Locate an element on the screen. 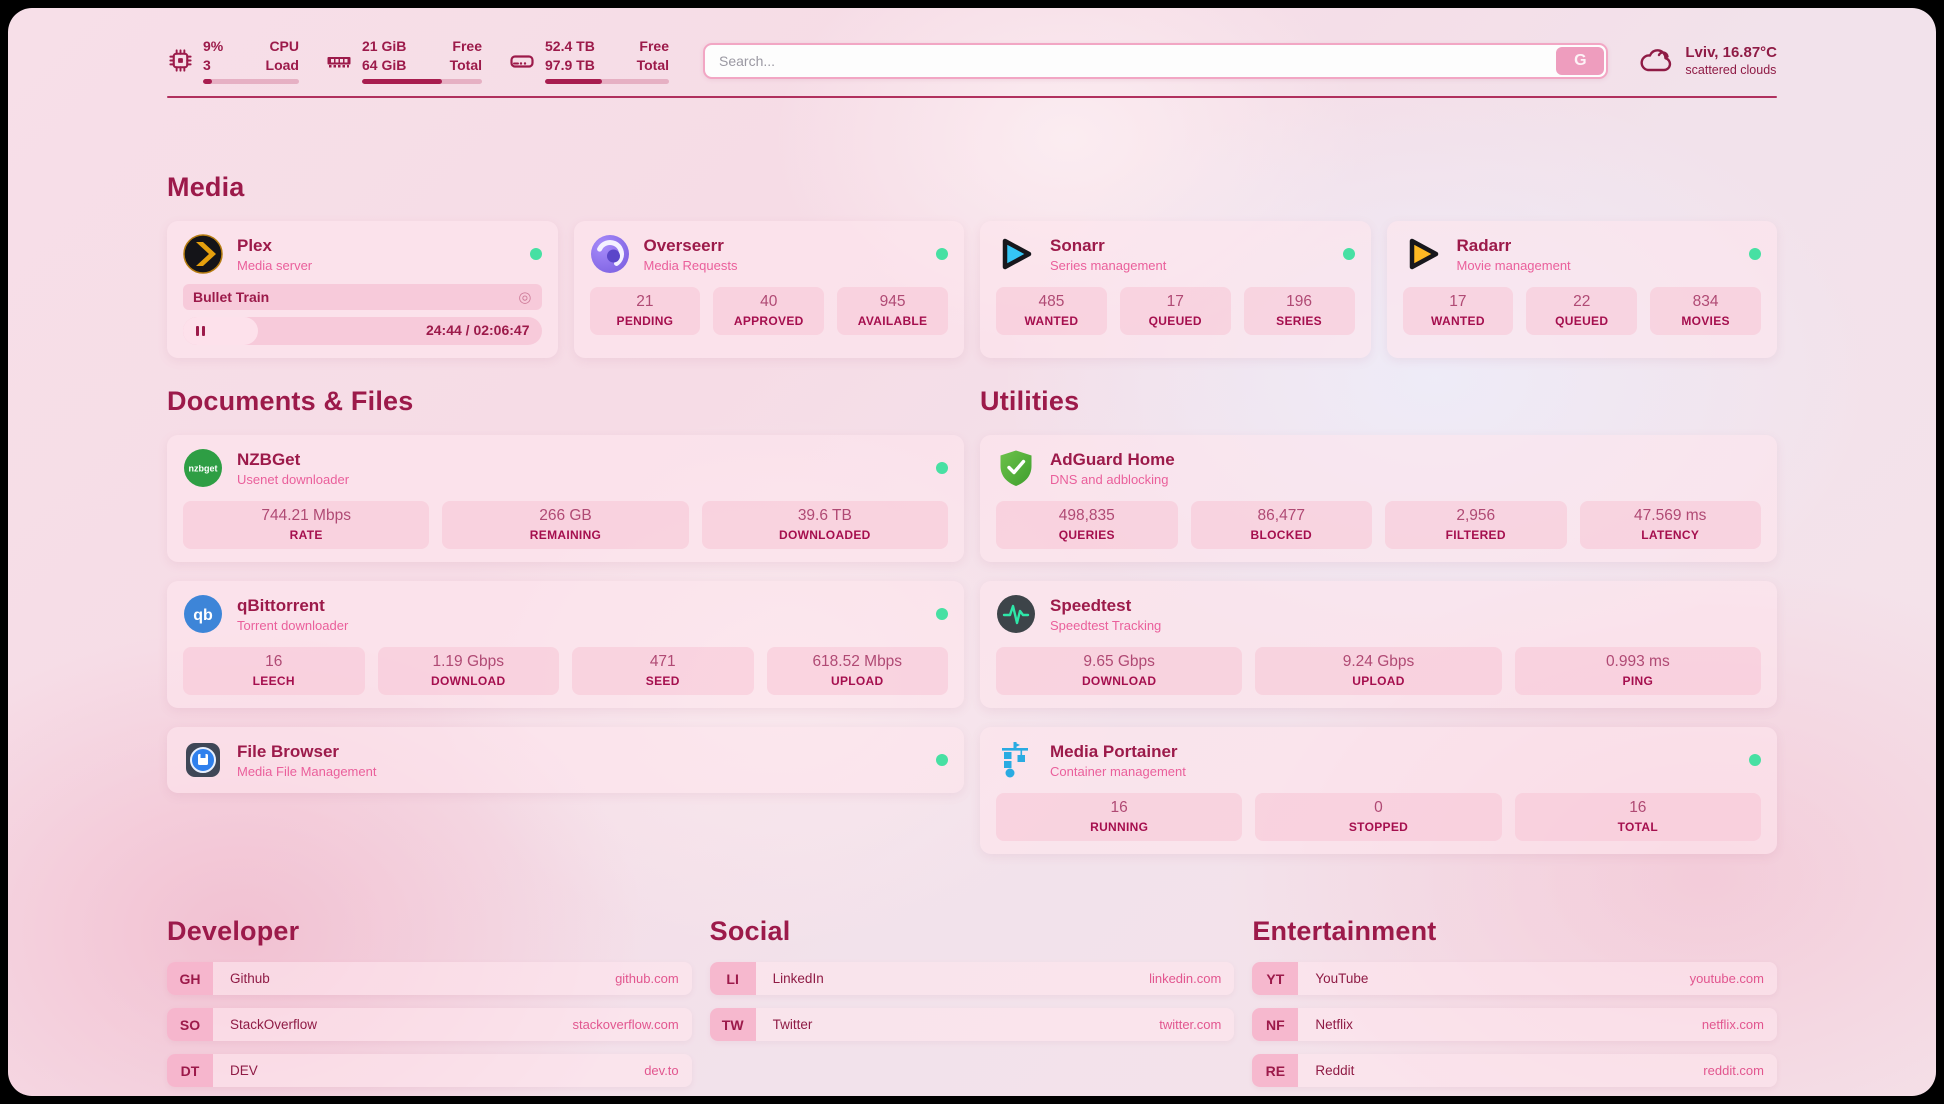  system-stats: 9% 3 CPU Load is located at coordinates (418, 60).